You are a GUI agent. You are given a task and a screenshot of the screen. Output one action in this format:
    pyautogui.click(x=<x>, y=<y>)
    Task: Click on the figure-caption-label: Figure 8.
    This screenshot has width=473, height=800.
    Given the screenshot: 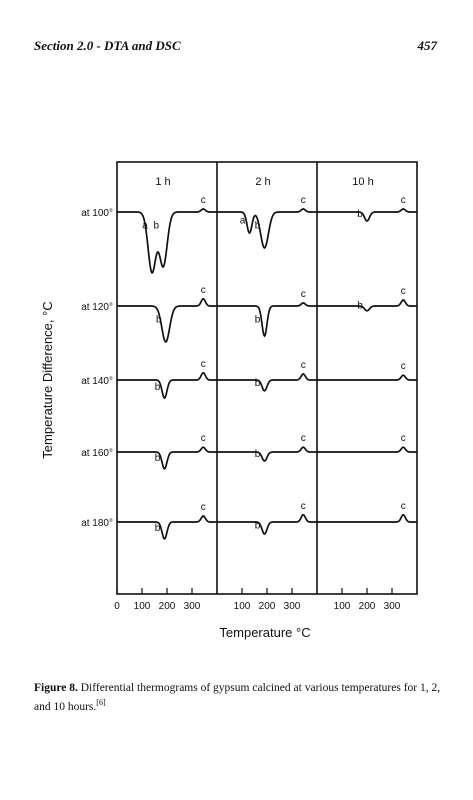 What is the action you would take?
    pyautogui.click(x=56, y=688)
    